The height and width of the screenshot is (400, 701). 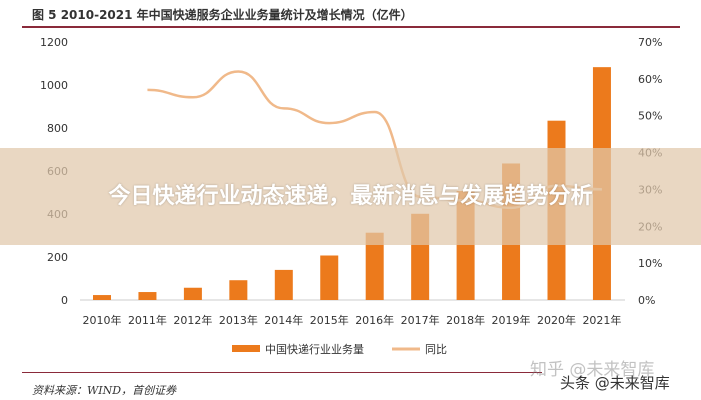 What do you see at coordinates (650, 42) in the screenshot?
I see `right-tick-label: 70%` at bounding box center [650, 42].